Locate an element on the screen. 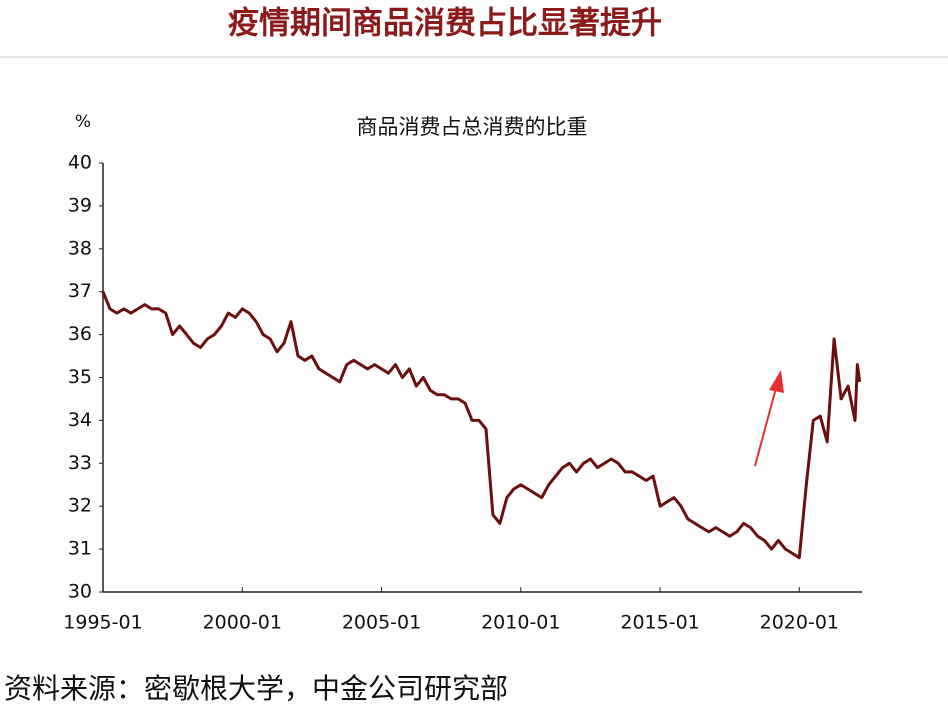 The height and width of the screenshot is (717, 948). y-tick-label: 38 is located at coordinates (80, 248).